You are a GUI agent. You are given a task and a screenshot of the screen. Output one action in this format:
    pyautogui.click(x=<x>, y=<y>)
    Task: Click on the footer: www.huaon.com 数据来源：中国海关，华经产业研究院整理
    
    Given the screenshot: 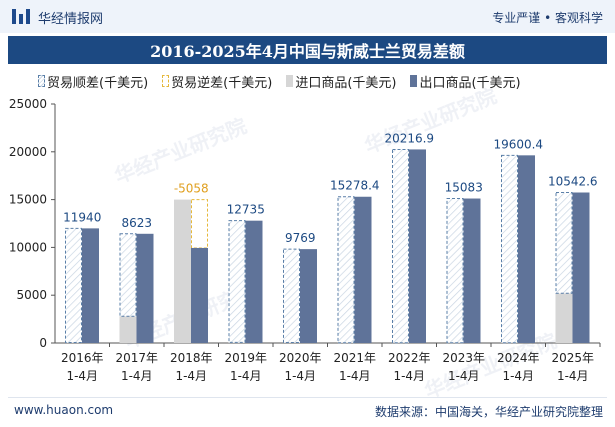 What is the action you would take?
    pyautogui.click(x=307, y=409)
    